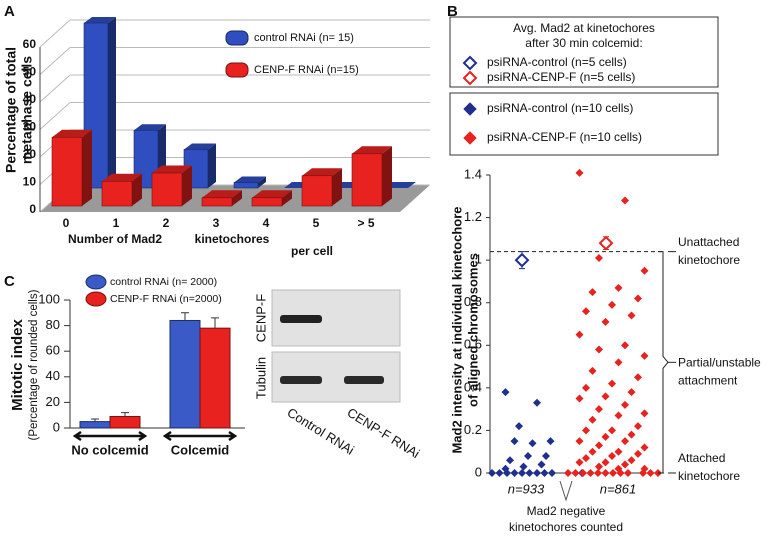 The height and width of the screenshot is (536, 773). What do you see at coordinates (66, 223) in the screenshot?
I see `x-tick-label: 0` at bounding box center [66, 223].